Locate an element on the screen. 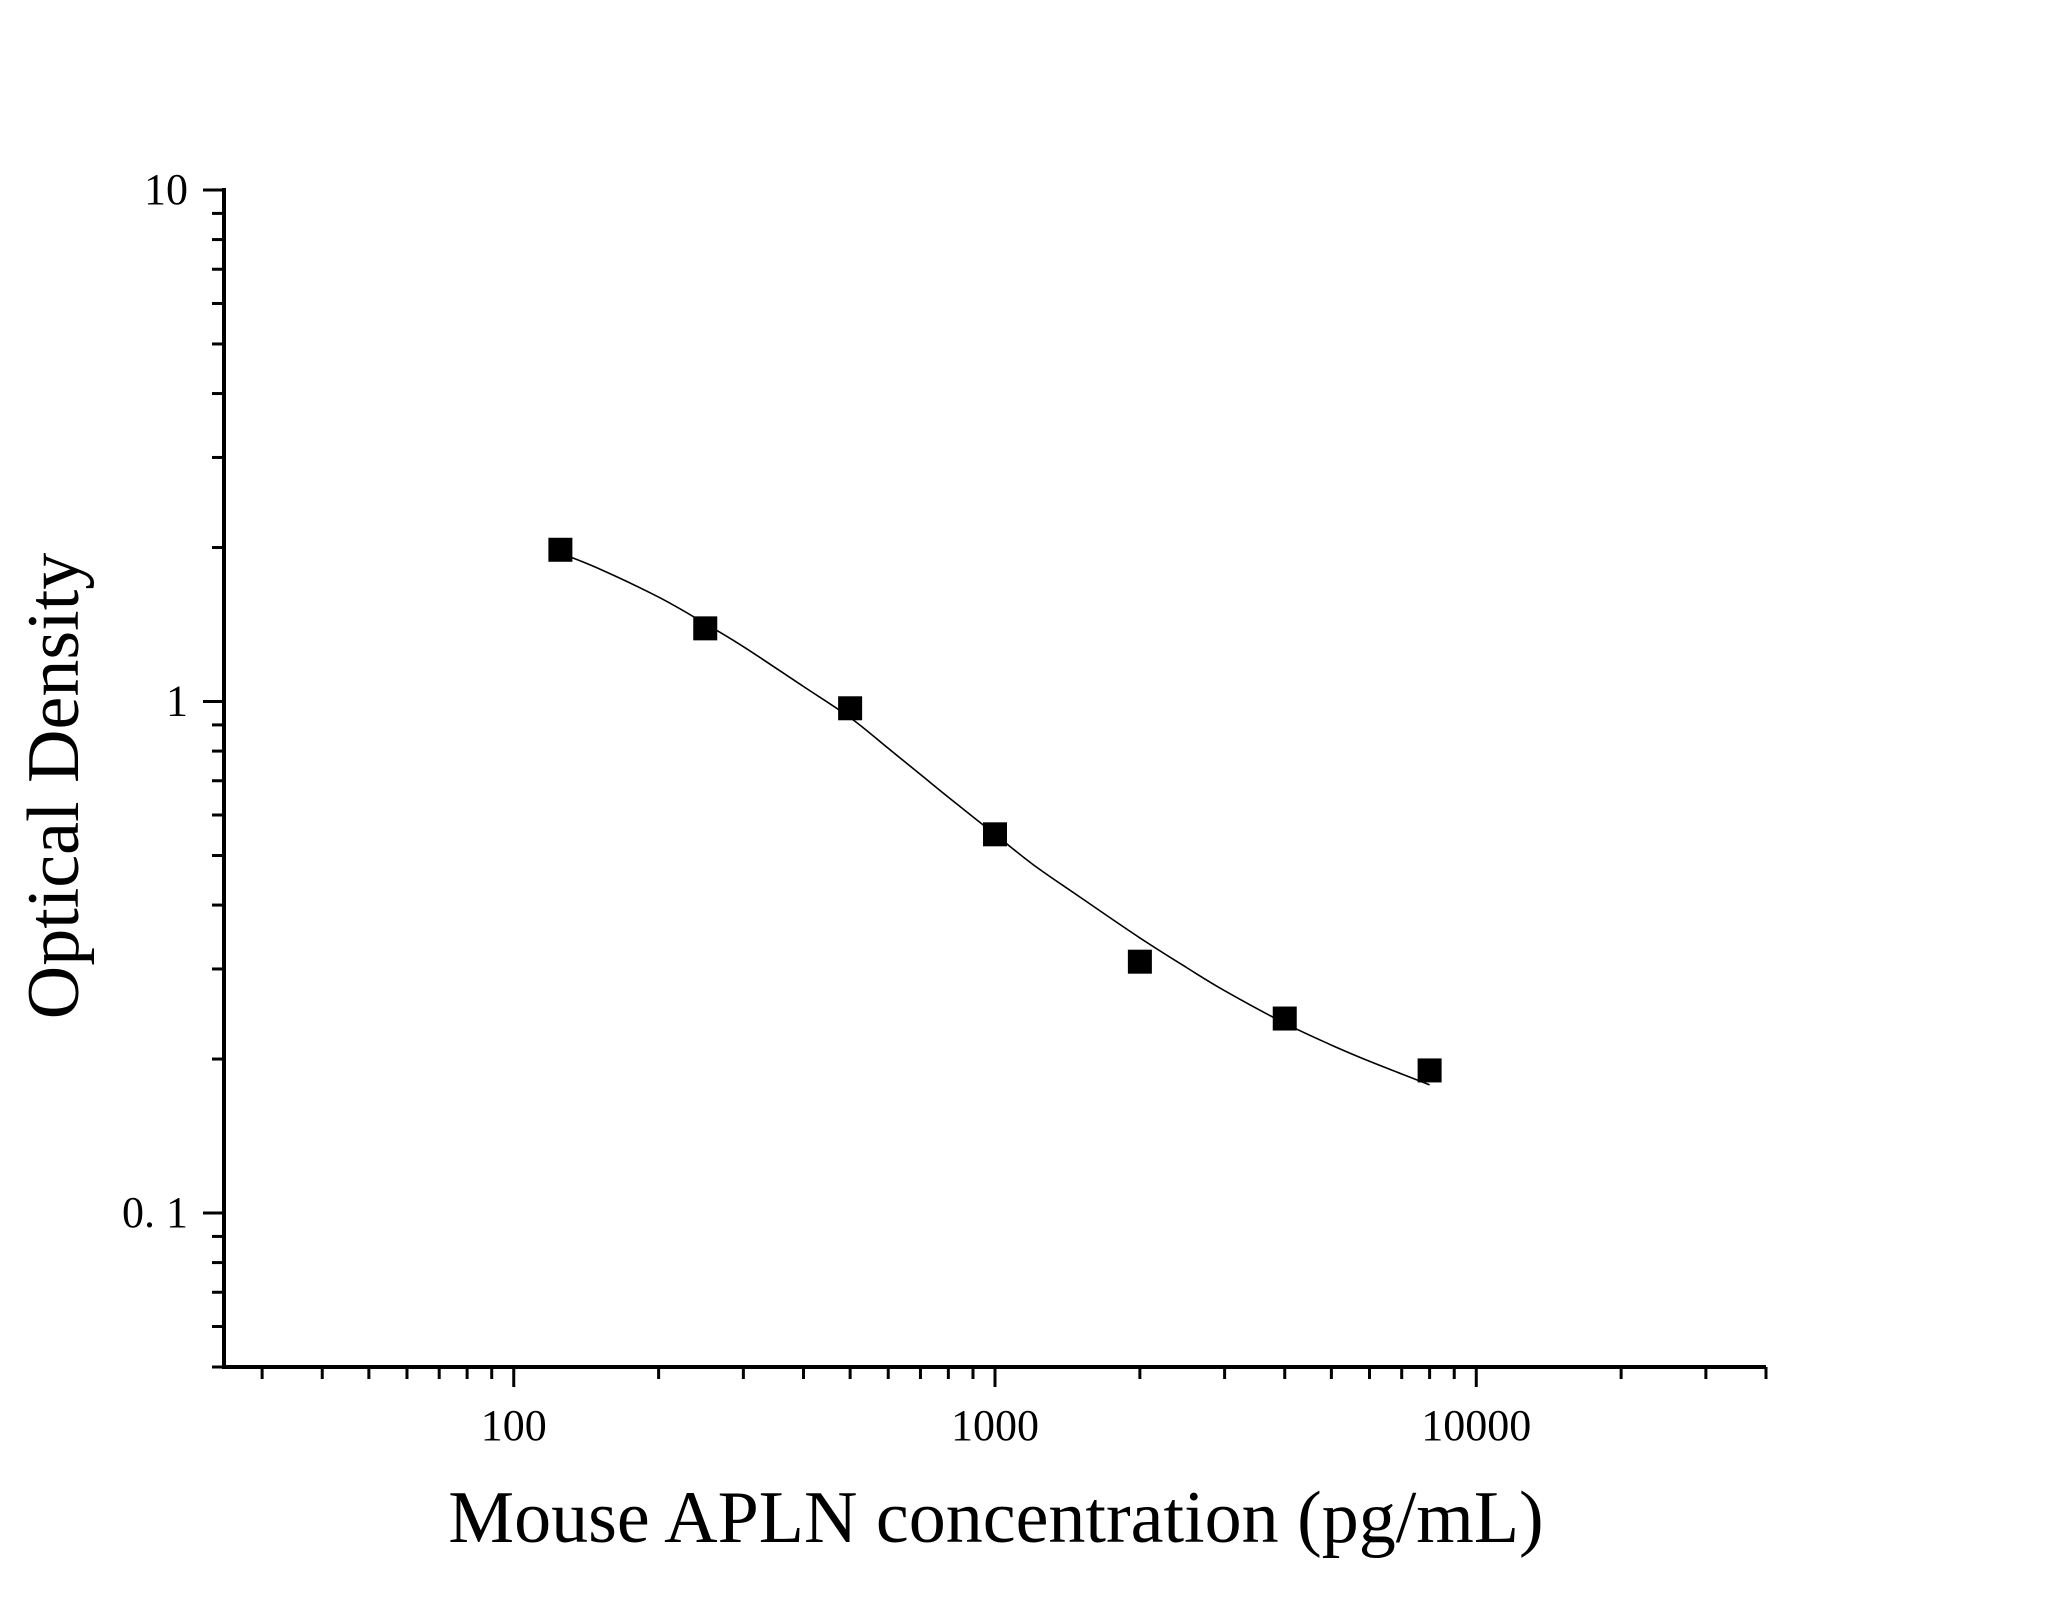 This screenshot has height=1609, width=2048. x-axis-title: Mouse APLN concentration (pg/mL) is located at coordinates (995, 1518).